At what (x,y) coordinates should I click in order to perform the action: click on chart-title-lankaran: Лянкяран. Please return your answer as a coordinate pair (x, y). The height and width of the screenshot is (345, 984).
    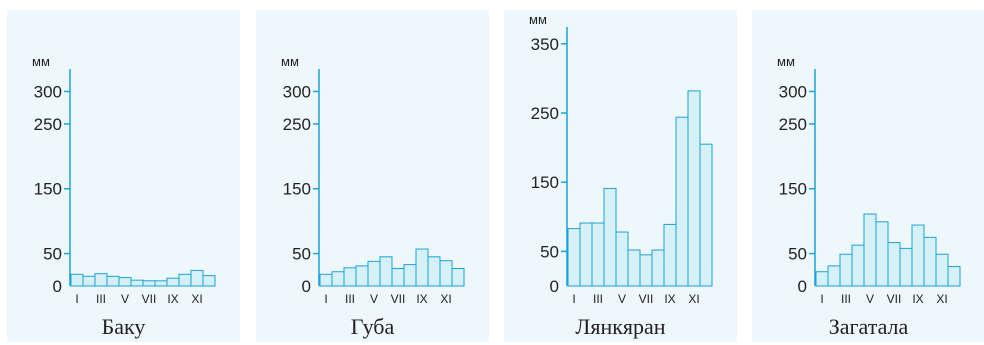
    Looking at the image, I should click on (620, 326).